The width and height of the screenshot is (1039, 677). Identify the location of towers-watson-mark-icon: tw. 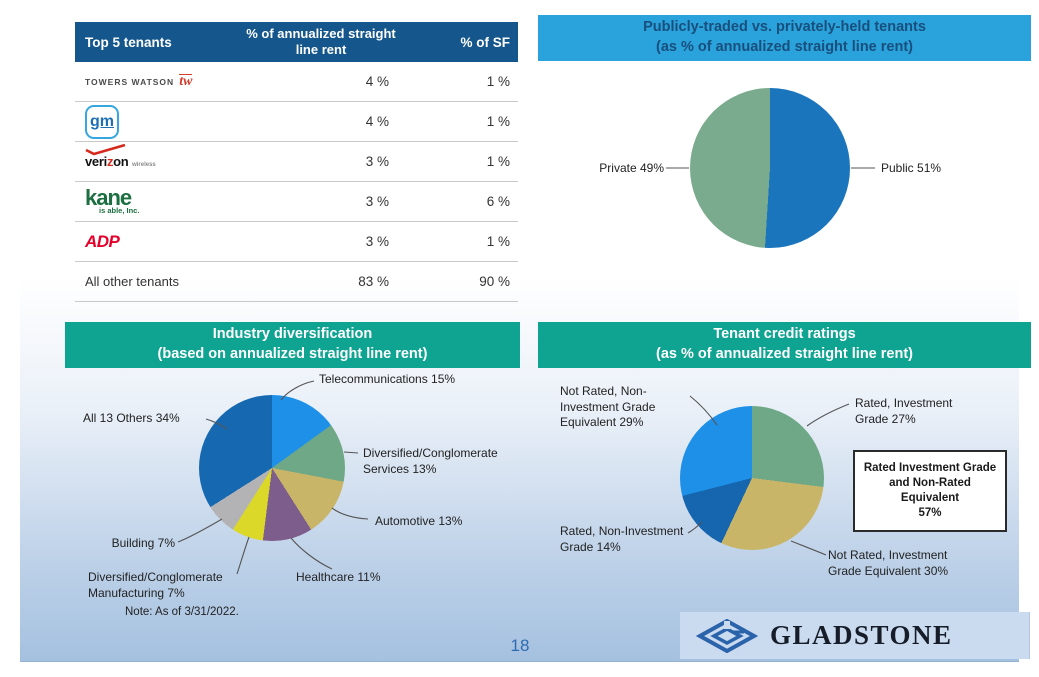
(186, 81).